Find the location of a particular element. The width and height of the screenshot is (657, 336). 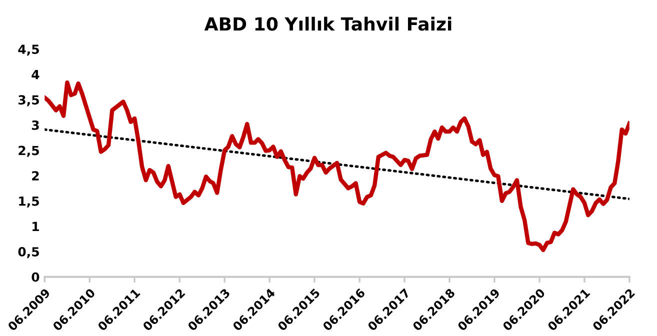

y-tick-label: 2 is located at coordinates (35, 175).